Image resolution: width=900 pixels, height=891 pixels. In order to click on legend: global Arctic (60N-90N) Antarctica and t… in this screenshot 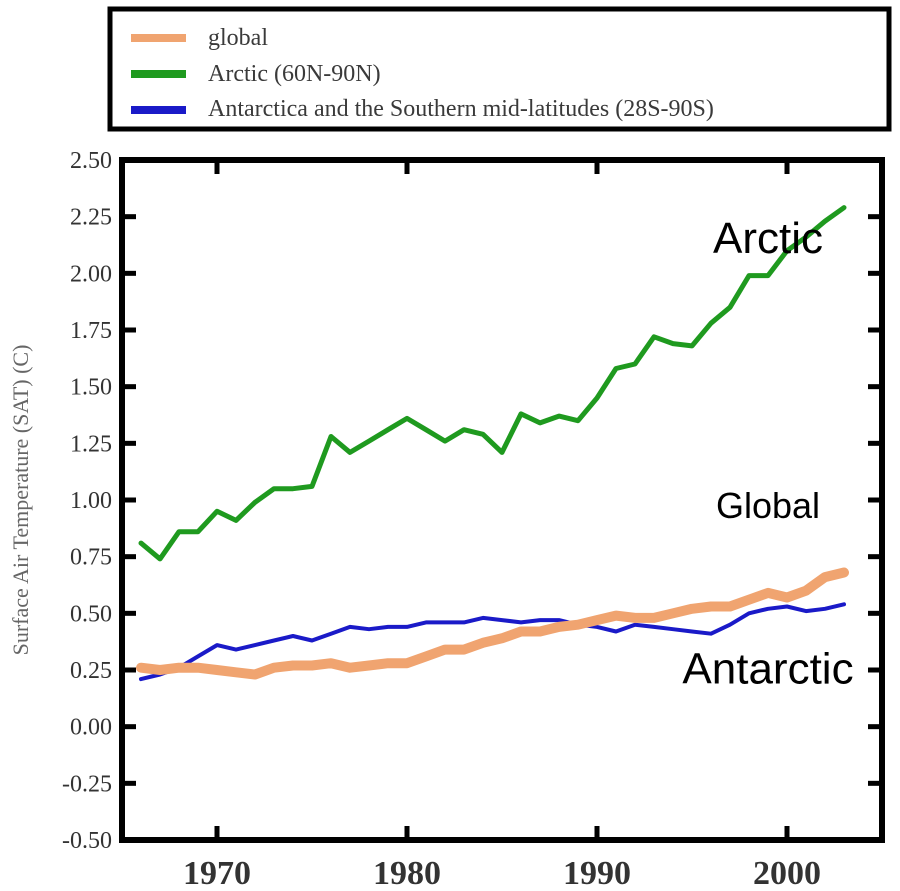, I will do `click(499, 69)`.